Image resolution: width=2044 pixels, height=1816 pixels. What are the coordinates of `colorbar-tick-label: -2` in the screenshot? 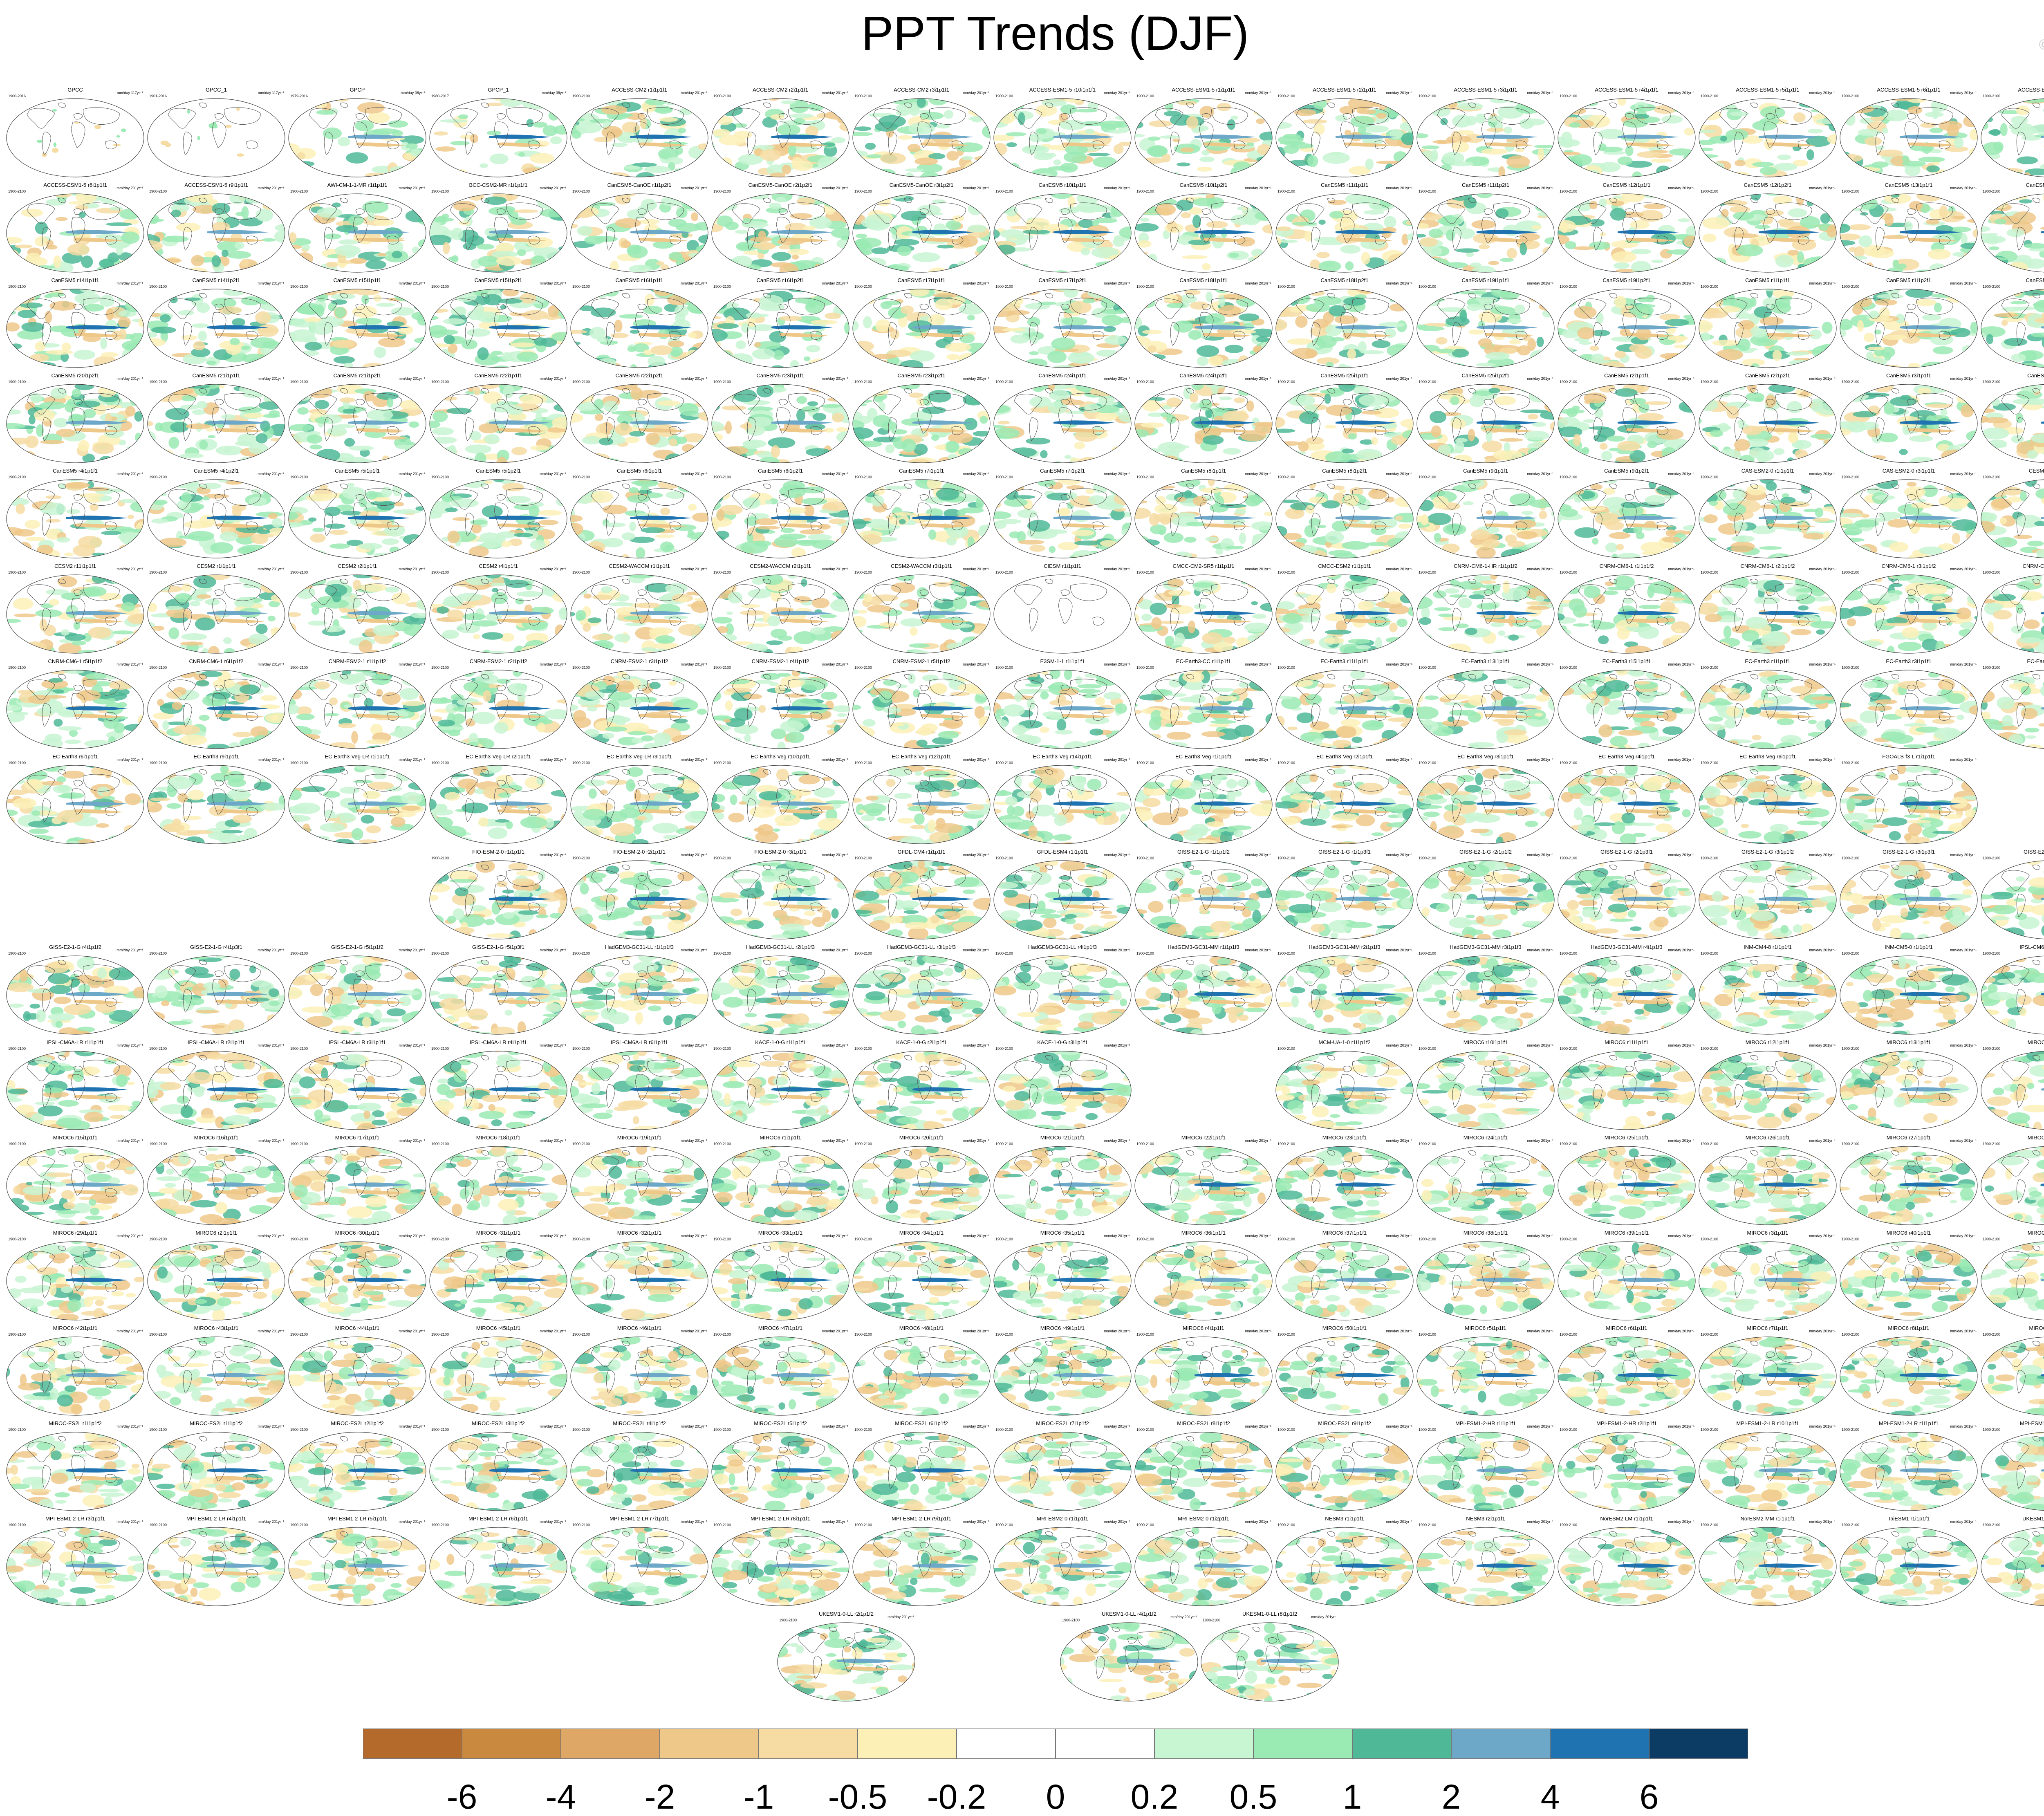 It's located at (660, 1797).